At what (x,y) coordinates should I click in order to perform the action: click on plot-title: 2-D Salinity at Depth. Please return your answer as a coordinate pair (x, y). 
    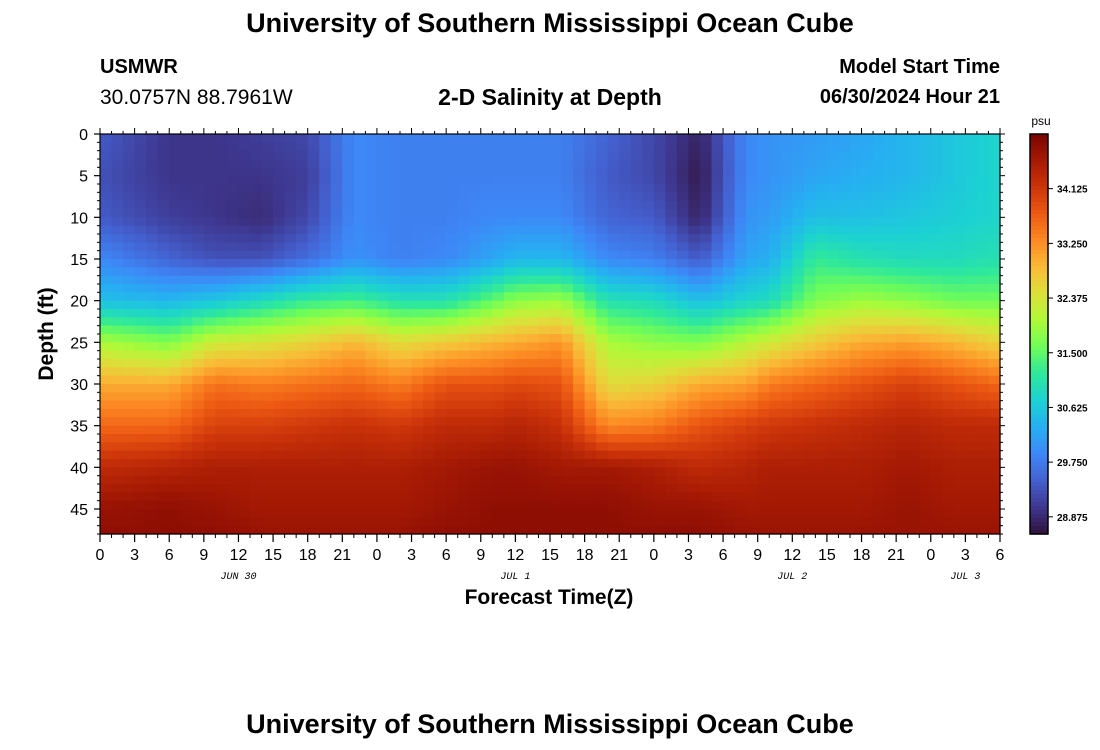
    Looking at the image, I should click on (550, 97).